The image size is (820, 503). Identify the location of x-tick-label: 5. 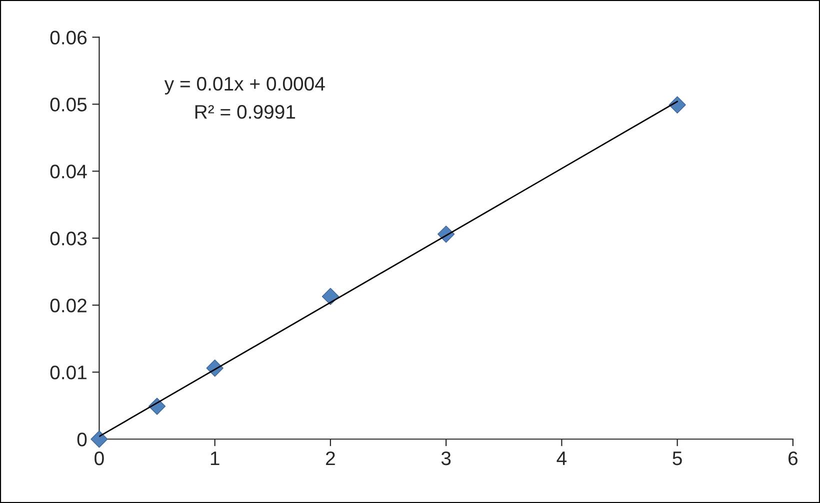
(677, 459).